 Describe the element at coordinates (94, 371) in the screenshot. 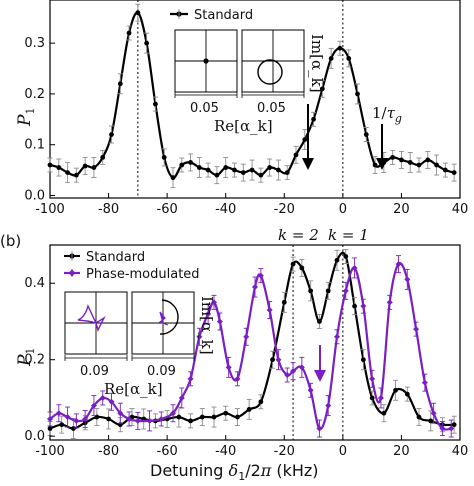

I see `panel-b-inset-tick: 0.09` at that location.